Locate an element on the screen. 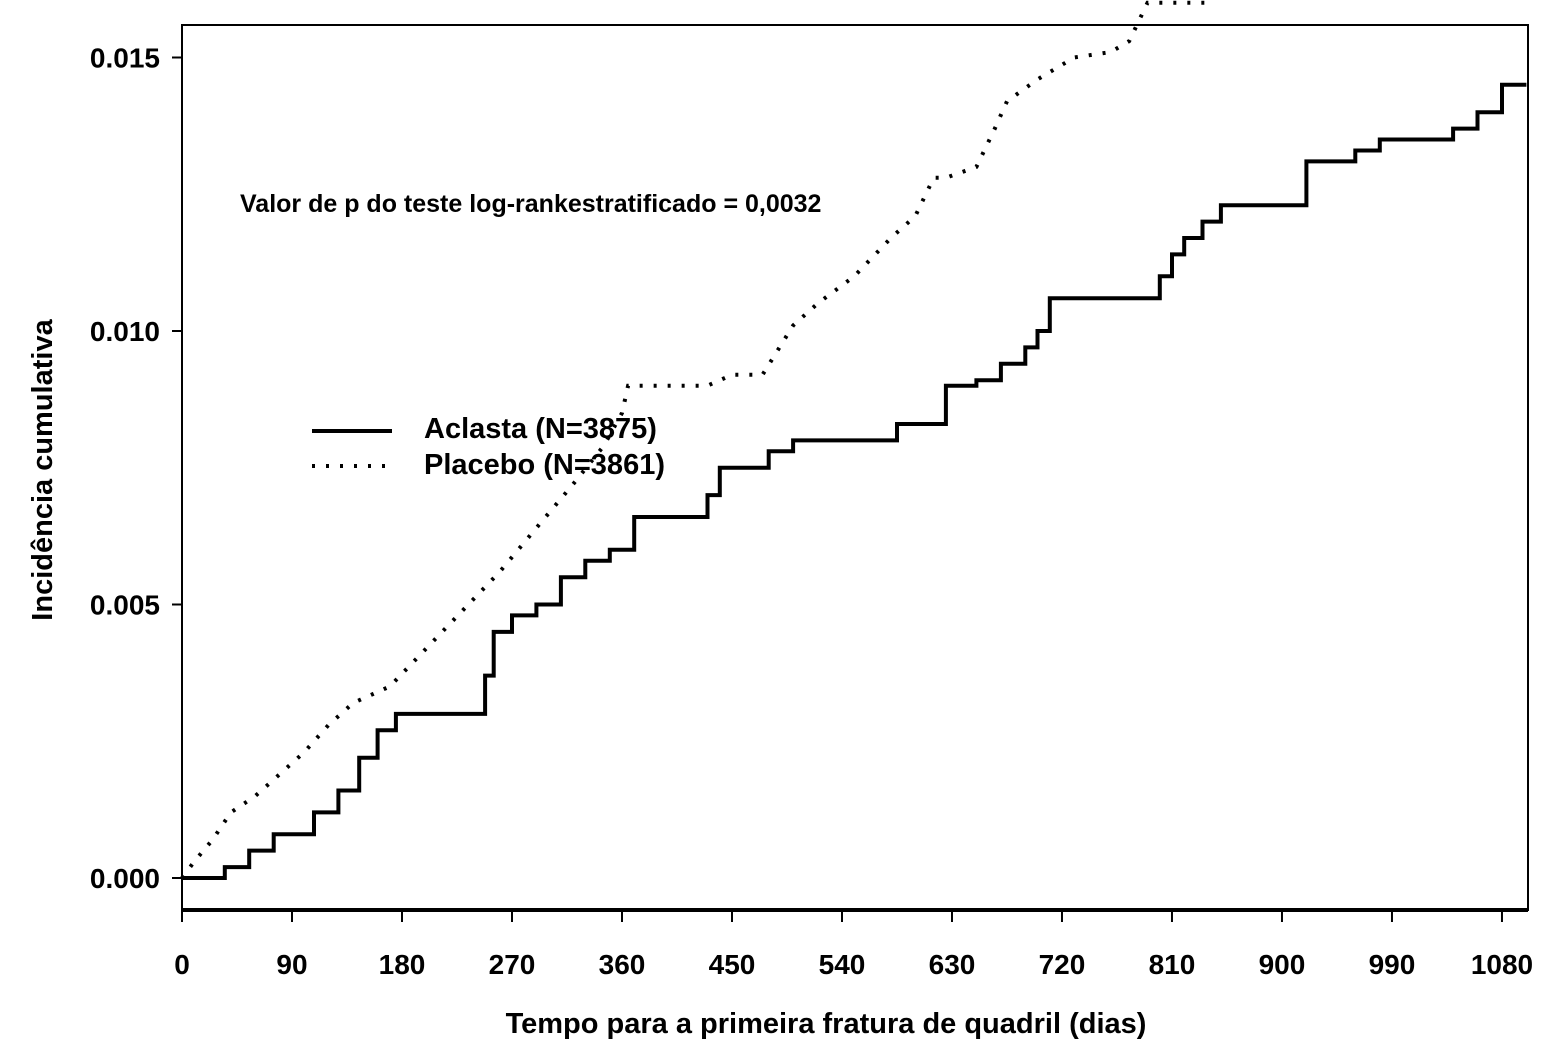  y-tick-label: 0.000 is located at coordinates (125, 878).